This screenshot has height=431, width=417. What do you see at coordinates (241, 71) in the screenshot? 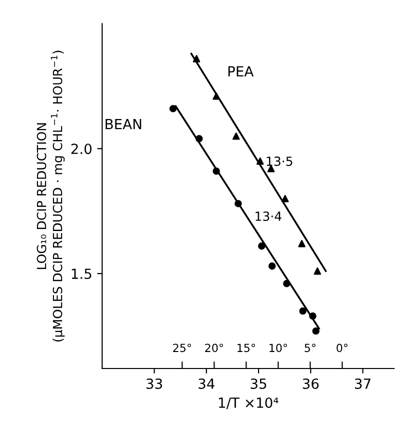
I see `series-label: PEA` at bounding box center [241, 71].